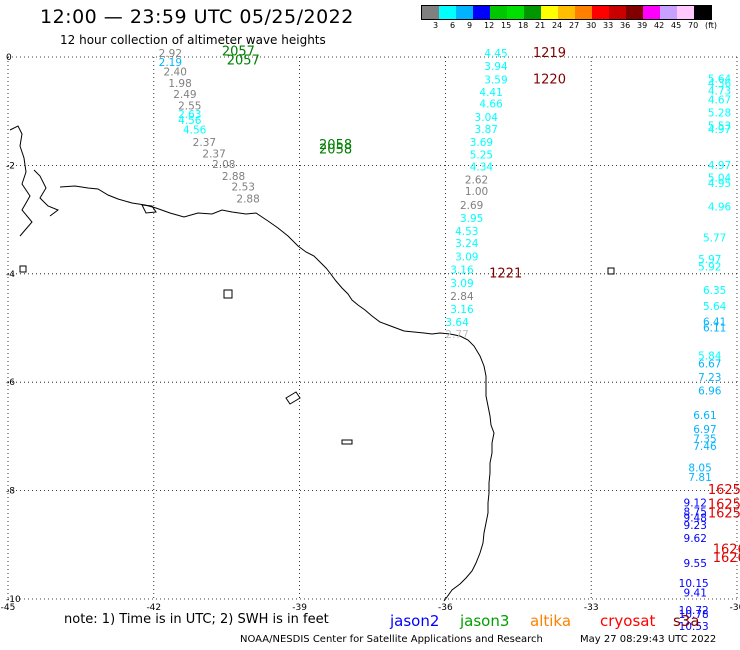  What do you see at coordinates (10, 383) in the screenshot?
I see `latitude-label: -6` at bounding box center [10, 383].